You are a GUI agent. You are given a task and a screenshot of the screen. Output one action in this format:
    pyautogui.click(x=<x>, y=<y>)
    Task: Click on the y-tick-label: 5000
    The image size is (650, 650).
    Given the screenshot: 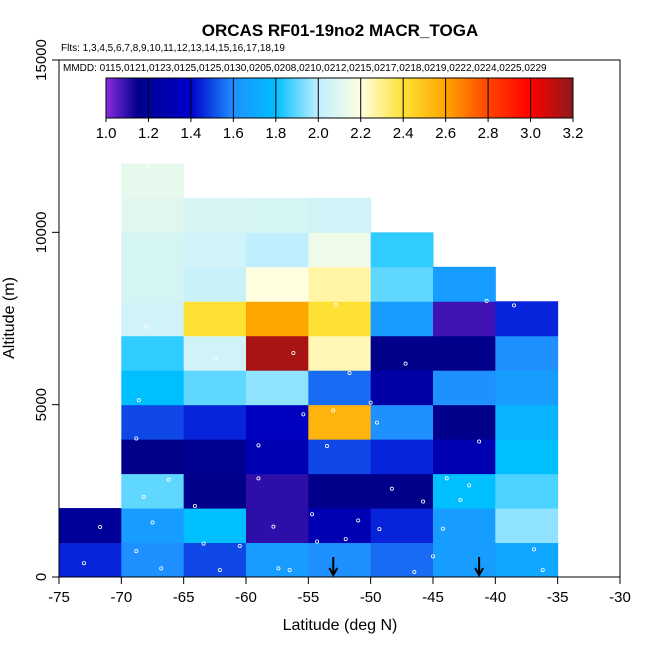 What is the action you would take?
    pyautogui.click(x=41, y=404)
    